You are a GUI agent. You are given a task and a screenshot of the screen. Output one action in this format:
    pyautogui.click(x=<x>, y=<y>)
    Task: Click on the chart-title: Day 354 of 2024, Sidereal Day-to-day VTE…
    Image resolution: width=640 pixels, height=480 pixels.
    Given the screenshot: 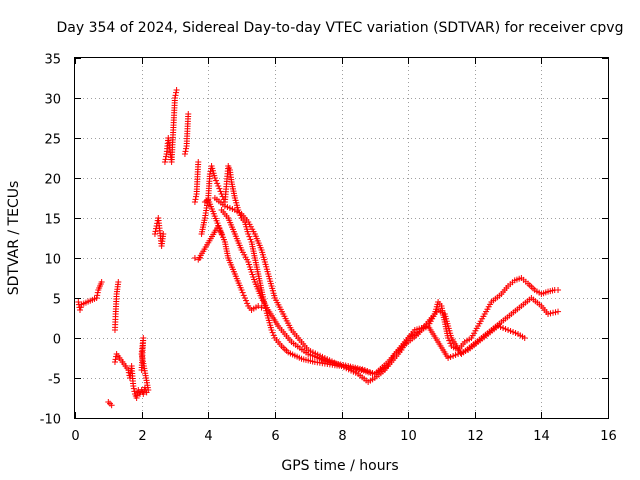 What is the action you would take?
    pyautogui.click(x=340, y=28)
    